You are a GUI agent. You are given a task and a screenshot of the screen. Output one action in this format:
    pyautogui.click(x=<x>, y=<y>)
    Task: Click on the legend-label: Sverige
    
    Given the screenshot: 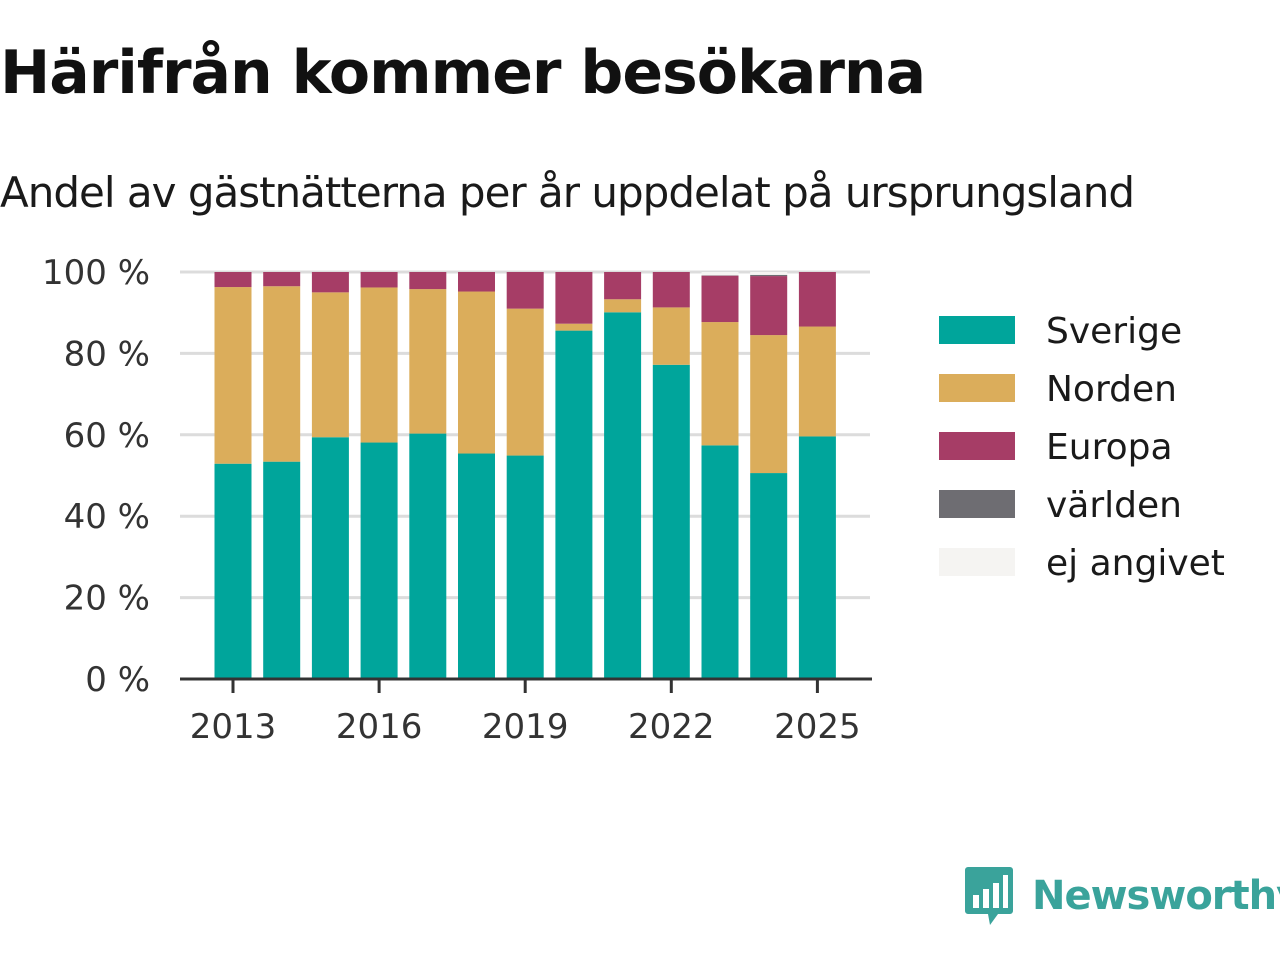 What is the action you would take?
    pyautogui.click(x=1114, y=331)
    